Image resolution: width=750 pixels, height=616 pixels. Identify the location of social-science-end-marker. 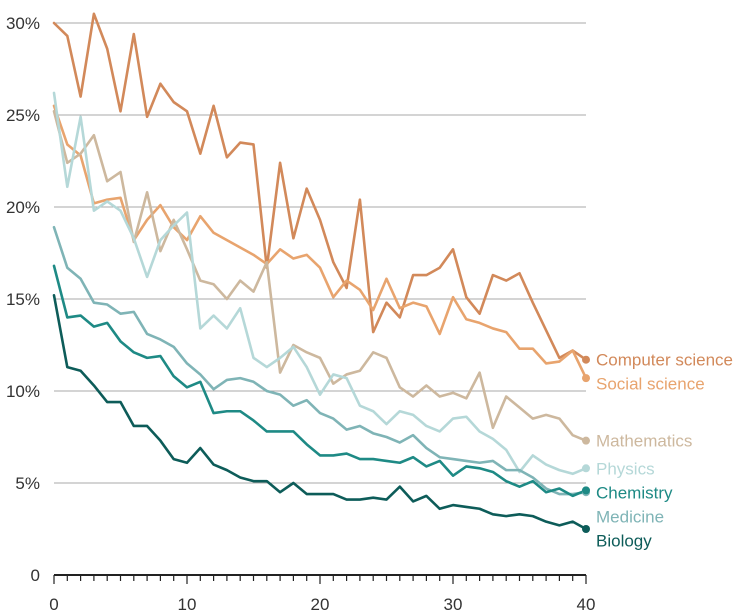
(586, 378).